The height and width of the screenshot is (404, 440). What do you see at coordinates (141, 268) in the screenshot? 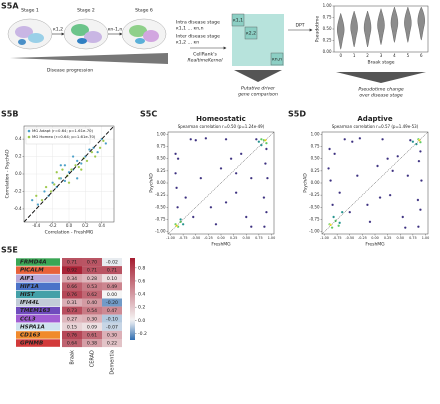
I see `colorbar-label: 0.8` at bounding box center [141, 268].